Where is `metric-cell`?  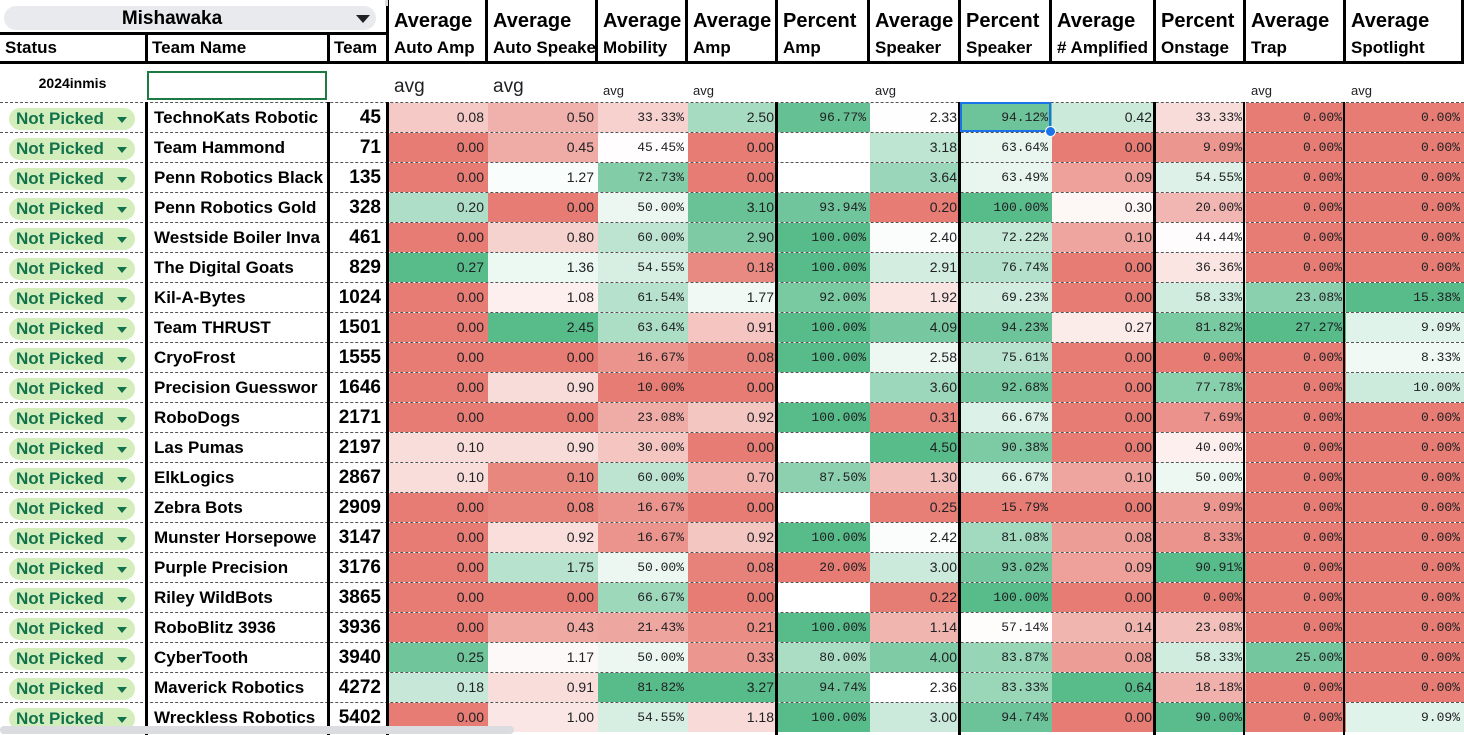
metric-cell is located at coordinates (824, 507).